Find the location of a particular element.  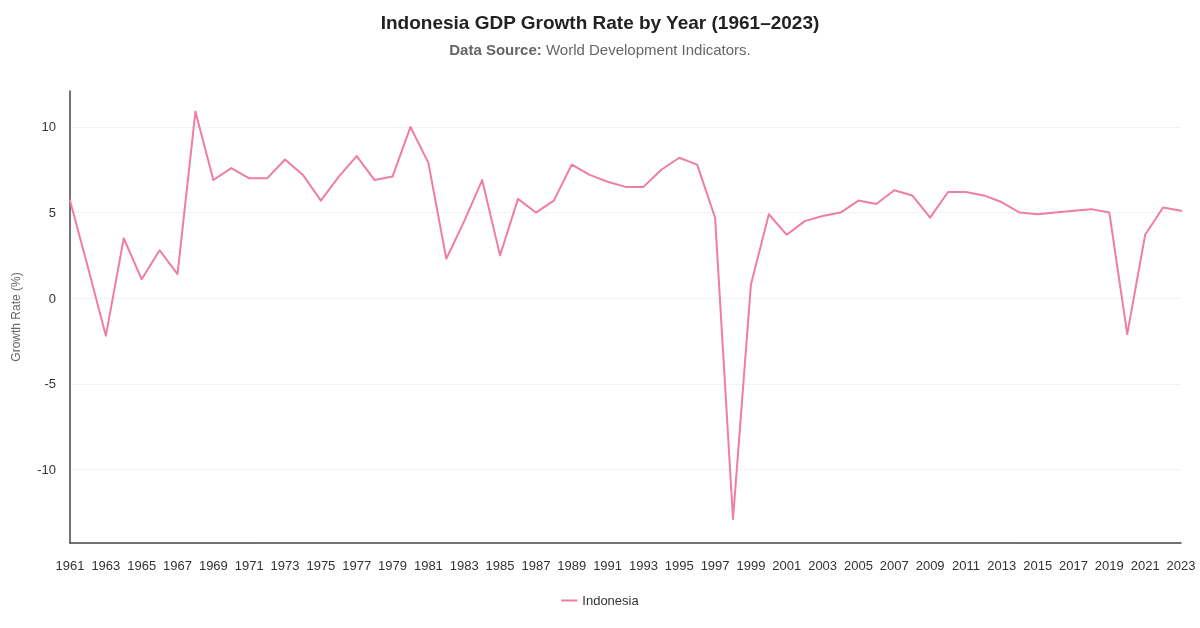

x-tick-label: 2015 is located at coordinates (1038, 565).